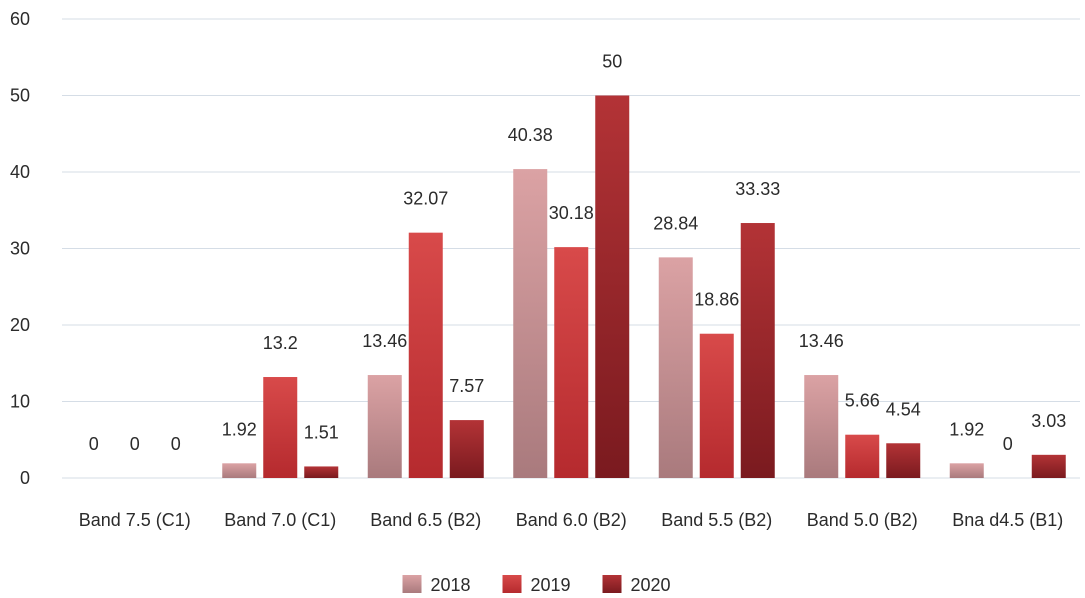 The height and width of the screenshot is (598, 1085). I want to click on category-label: Band 5.5 (B2), so click(716, 520).